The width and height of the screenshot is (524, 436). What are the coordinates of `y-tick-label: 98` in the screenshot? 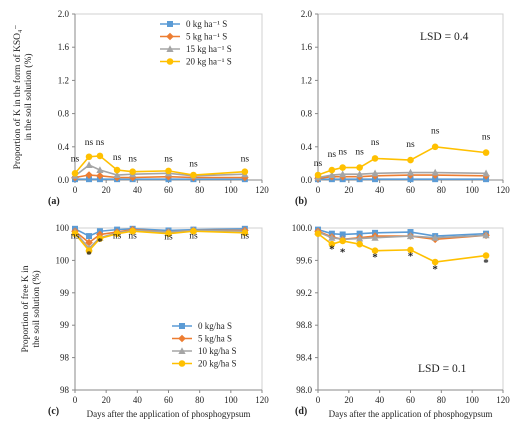 It's located at (65, 358).